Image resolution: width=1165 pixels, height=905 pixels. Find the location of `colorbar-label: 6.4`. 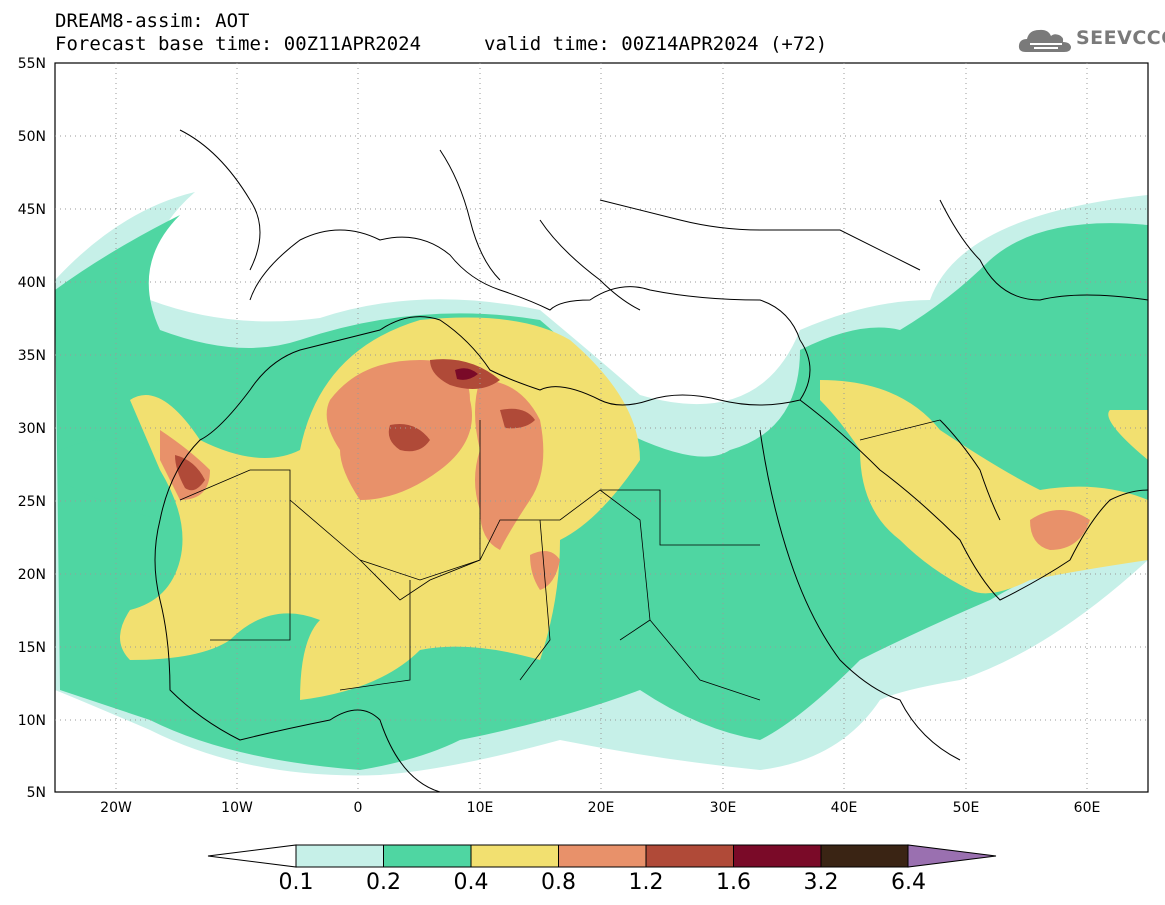

colorbar-label: 6.4 is located at coordinates (908, 882).